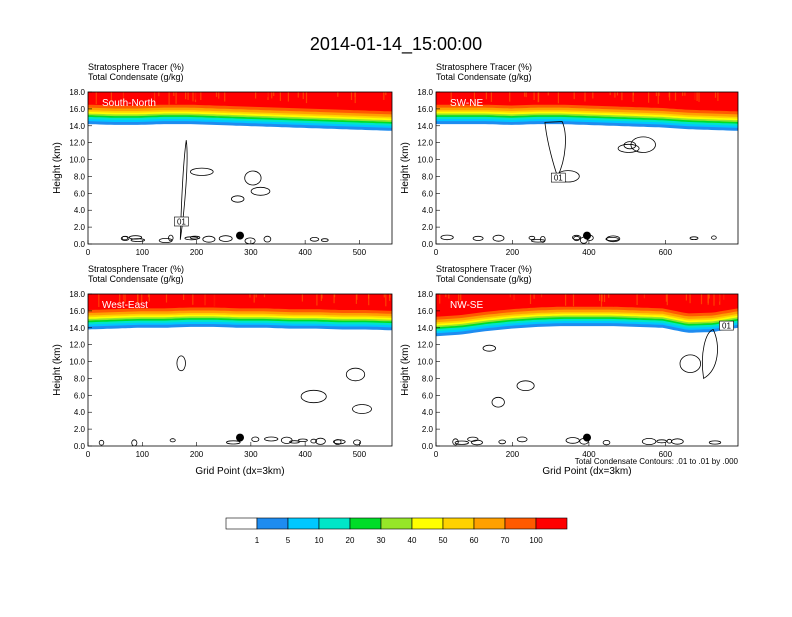 This screenshot has width=792, height=617. Describe the element at coordinates (474, 540) in the screenshot. I see `colorbar-label: 60` at that location.